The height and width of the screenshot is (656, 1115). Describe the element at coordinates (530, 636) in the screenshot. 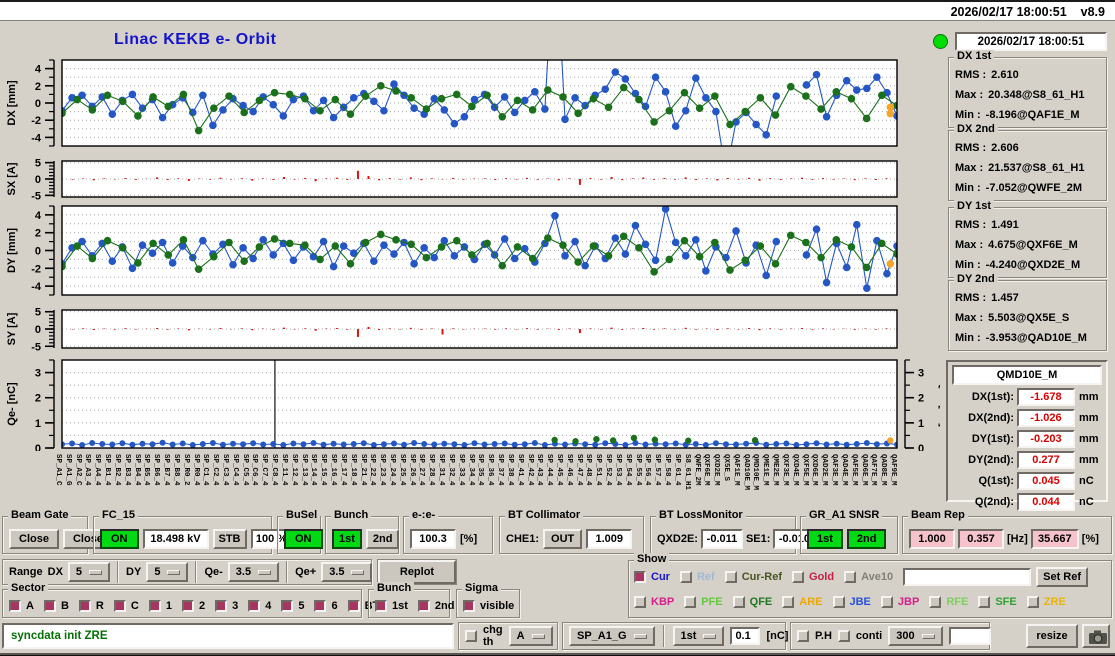

I see `chg-th-dropdown: A` at that location.